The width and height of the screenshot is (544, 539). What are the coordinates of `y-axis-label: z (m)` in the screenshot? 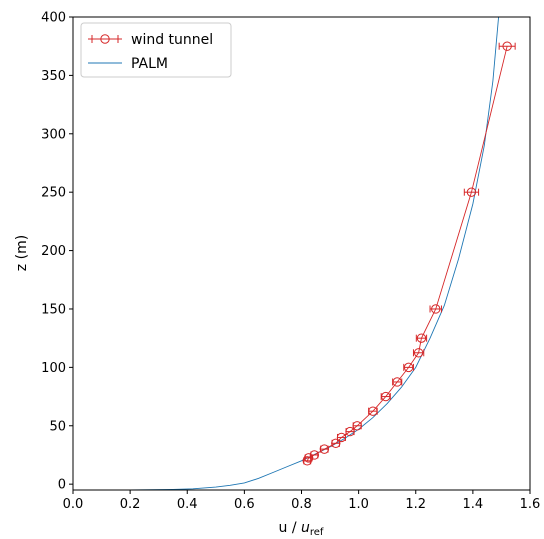 It's located at (22, 253).